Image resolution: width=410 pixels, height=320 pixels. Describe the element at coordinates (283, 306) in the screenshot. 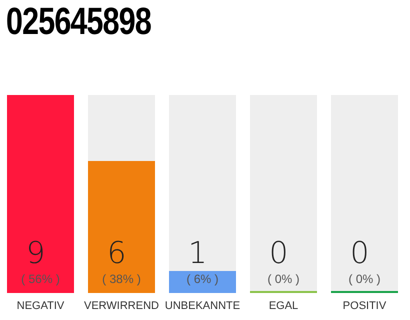

I see `x-tick-label: EGAL` at that location.